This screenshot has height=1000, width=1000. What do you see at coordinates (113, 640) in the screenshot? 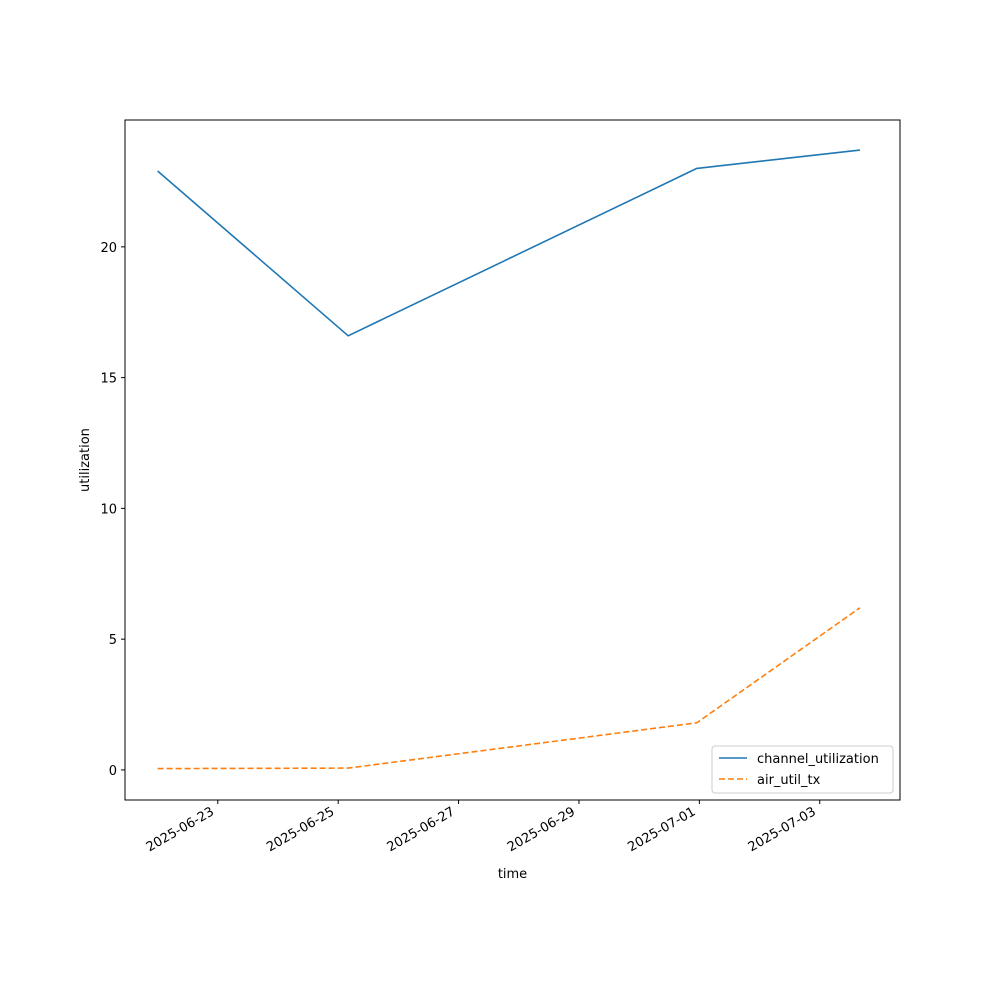
I see `y-tick-label: 5` at bounding box center [113, 640].